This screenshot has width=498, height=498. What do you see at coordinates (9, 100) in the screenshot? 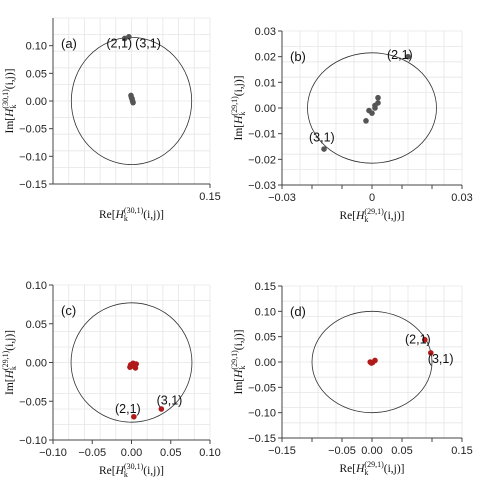
I see `y-axis-label: Im[Hk(30,1)(i,j)]` at bounding box center [9, 100].